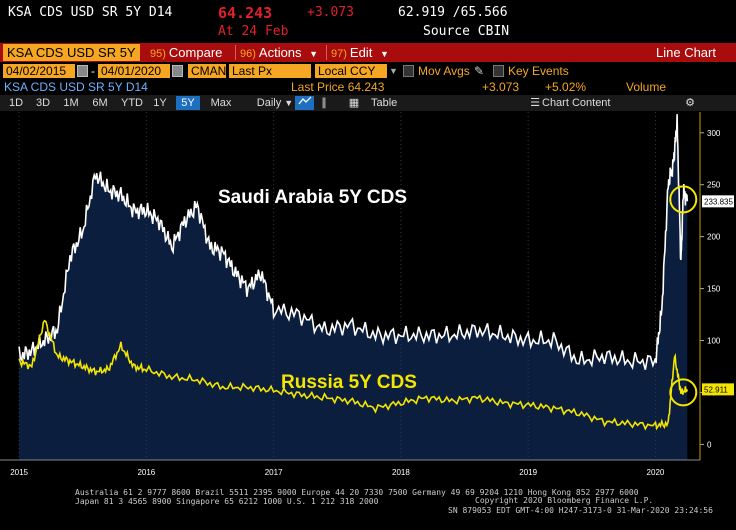 The image size is (736, 530). I want to click on chart-content-button: Chart Content, so click(576, 103).